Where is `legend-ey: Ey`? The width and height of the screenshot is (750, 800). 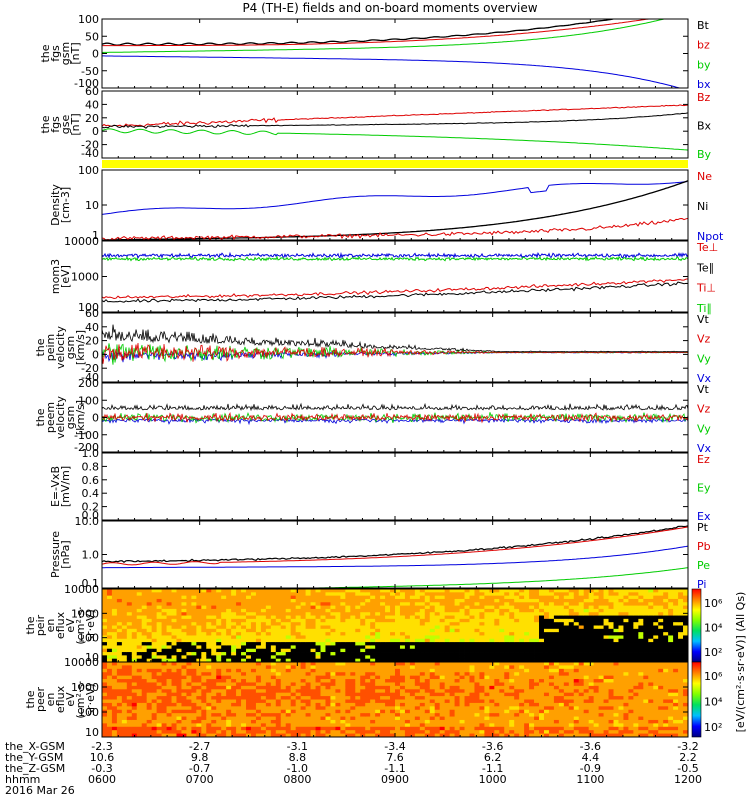
legend-ey: Ey is located at coordinates (704, 488).